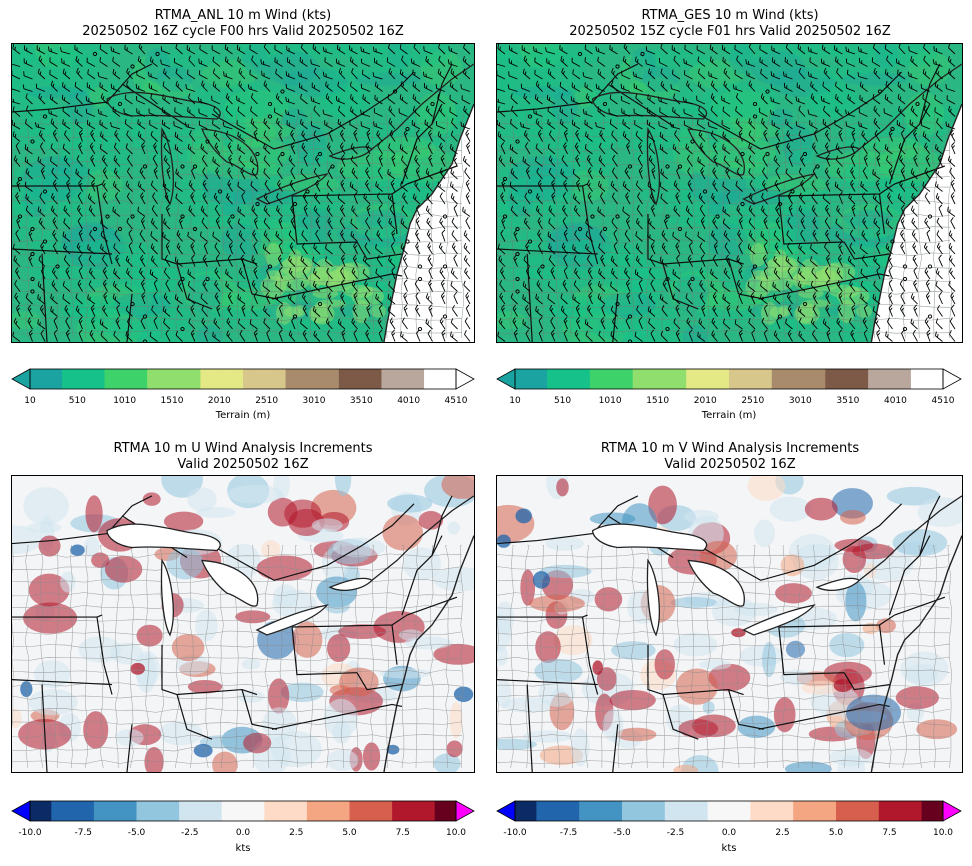 The image size is (972, 866). I want to click on increment-colorbar-left, so click(243, 811).